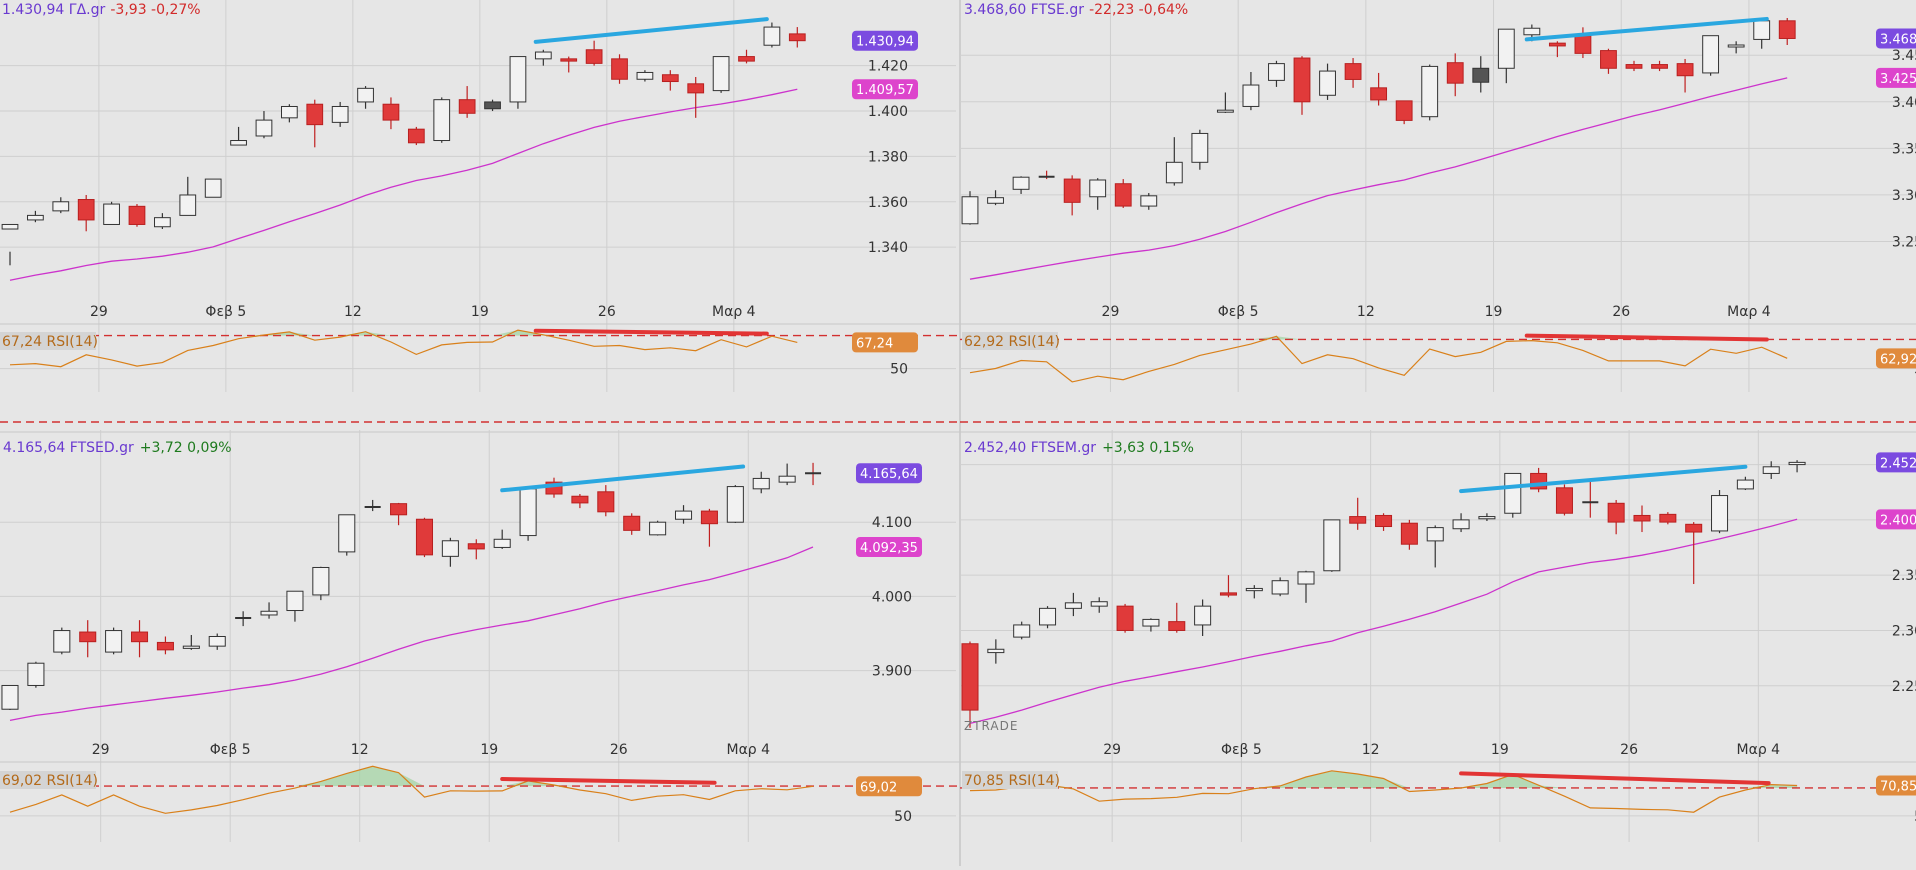 This screenshot has height=870, width=1916. Describe the element at coordinates (155, 10) in the screenshot. I see `chart-title-change: -3,93 -0,27%` at that location.